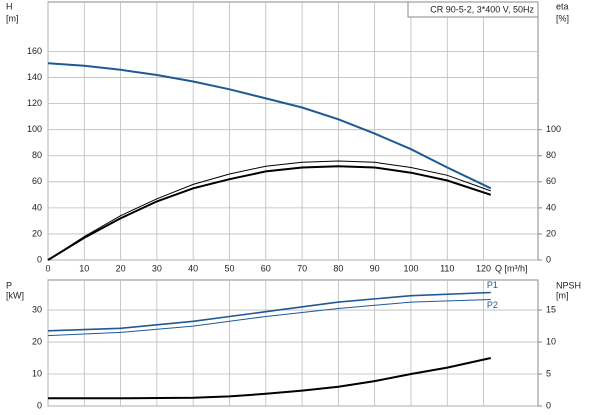  What do you see at coordinates (551, 309) in the screenshot?
I see `y2-tick-label: 15` at bounding box center [551, 309].